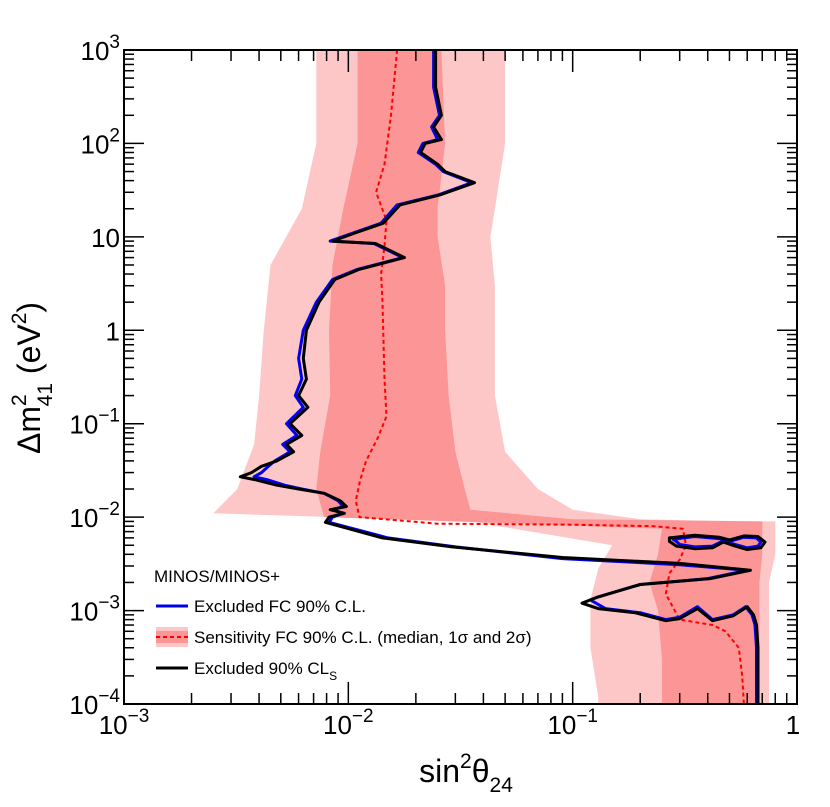  I want to click on x-tick-labels: 10⁻³ 10⁻² 10⁻¹ 1, so click(450, 723).